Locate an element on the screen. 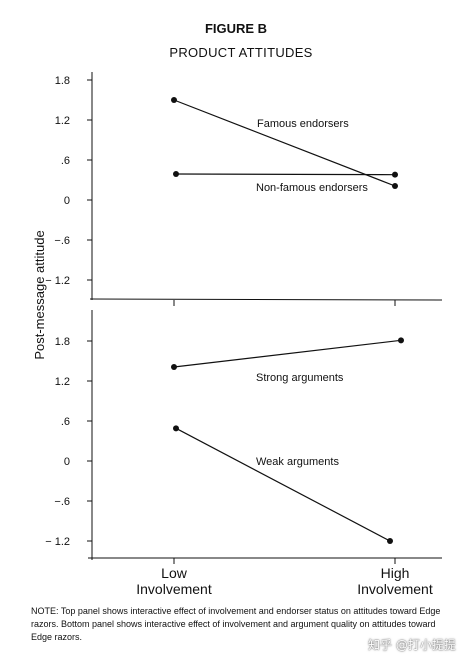 The width and height of the screenshot is (466, 663). x-category-label: High is located at coordinates (395, 573).